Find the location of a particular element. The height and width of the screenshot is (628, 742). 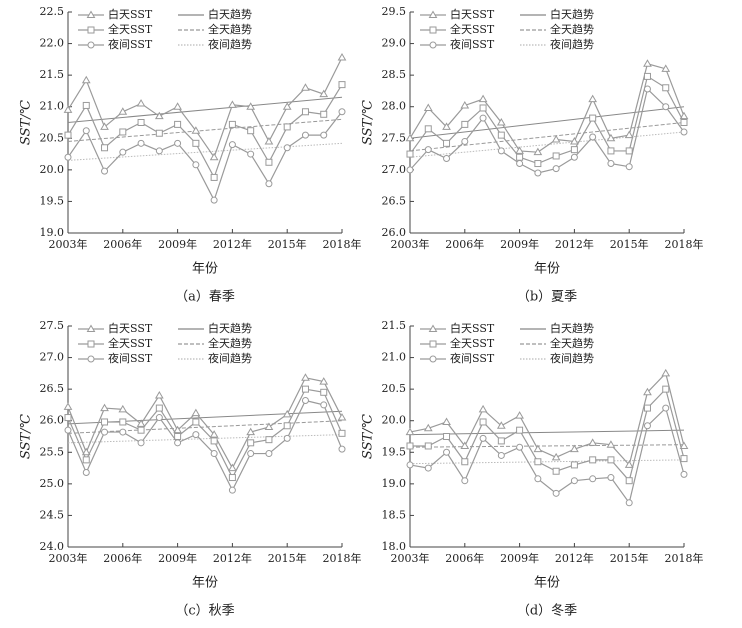

x-tick-label: 2006年 is located at coordinates (464, 244).